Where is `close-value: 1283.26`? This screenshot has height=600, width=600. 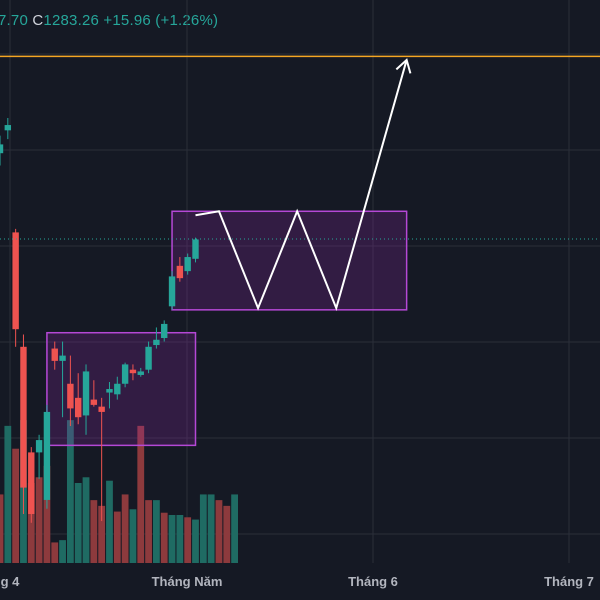 close-value: 1283.26 is located at coordinates (71, 20).